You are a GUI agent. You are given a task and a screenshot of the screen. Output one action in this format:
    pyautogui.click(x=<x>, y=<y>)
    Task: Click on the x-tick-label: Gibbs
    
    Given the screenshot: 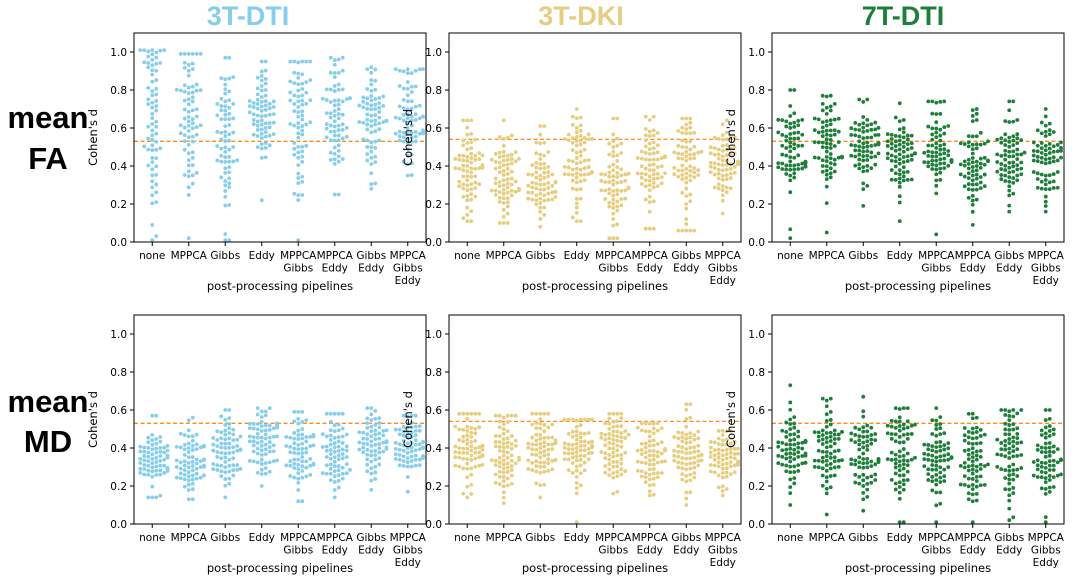 What is the action you would take?
    pyautogui.click(x=298, y=269)
    